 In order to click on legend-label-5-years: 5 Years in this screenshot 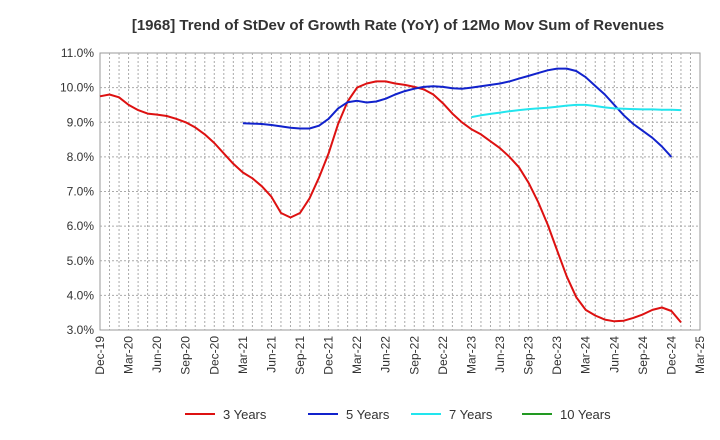, I will do `click(368, 414)`.